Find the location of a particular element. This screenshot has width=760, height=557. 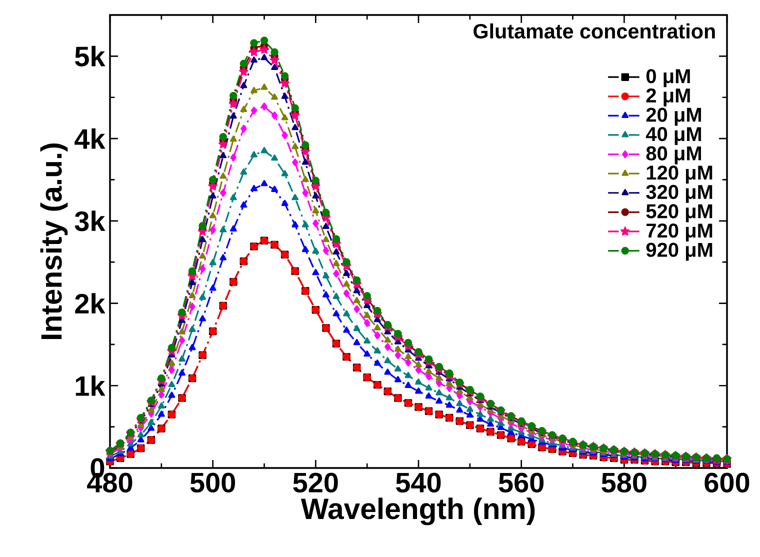

legend-label: 720 μM is located at coordinates (679, 232).